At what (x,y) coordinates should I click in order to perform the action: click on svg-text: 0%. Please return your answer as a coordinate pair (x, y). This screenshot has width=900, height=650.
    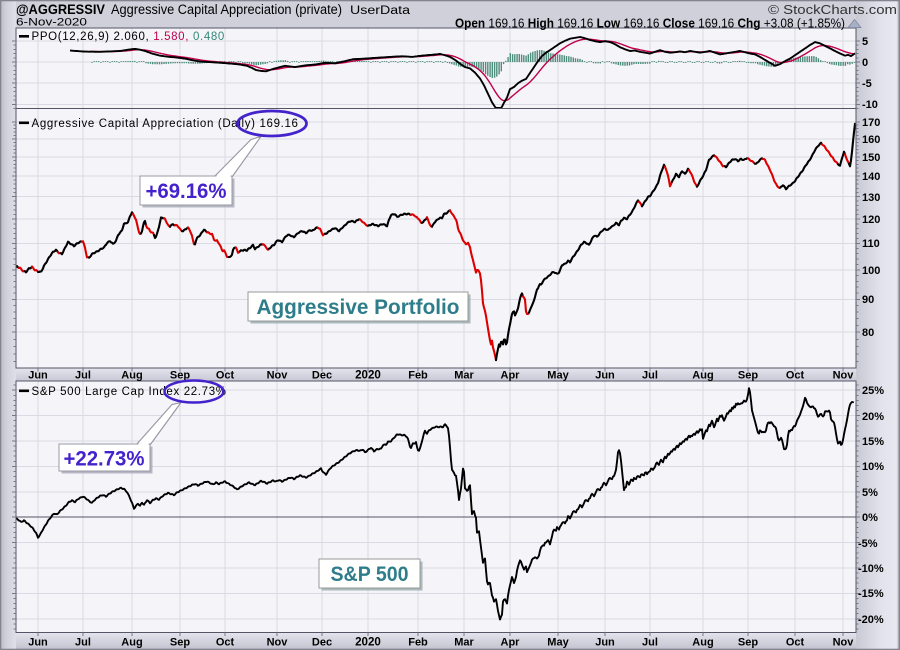
    Looking at the image, I should click on (870, 518).